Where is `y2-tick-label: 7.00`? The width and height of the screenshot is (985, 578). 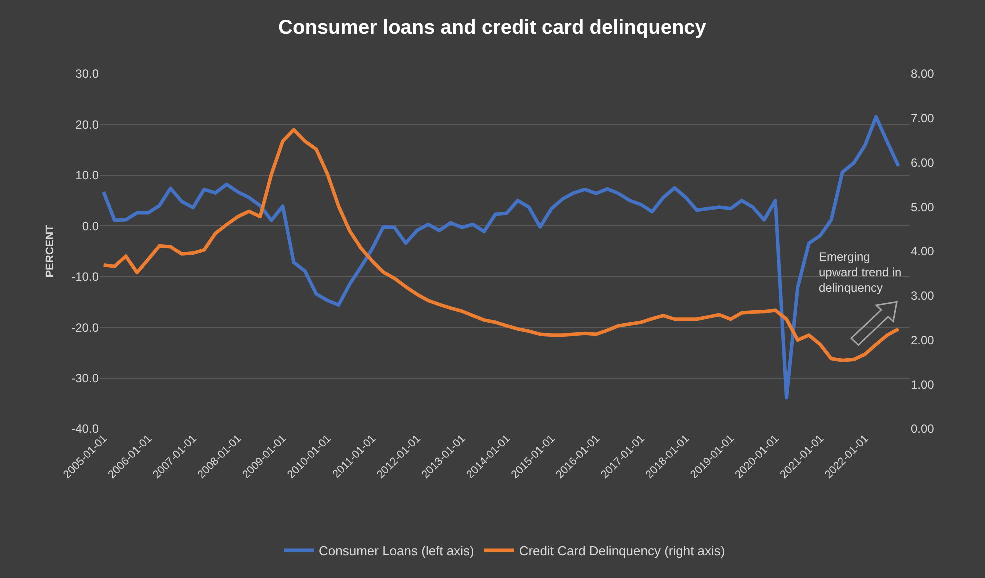
y2-tick-label: 7.00 is located at coordinates (923, 119).